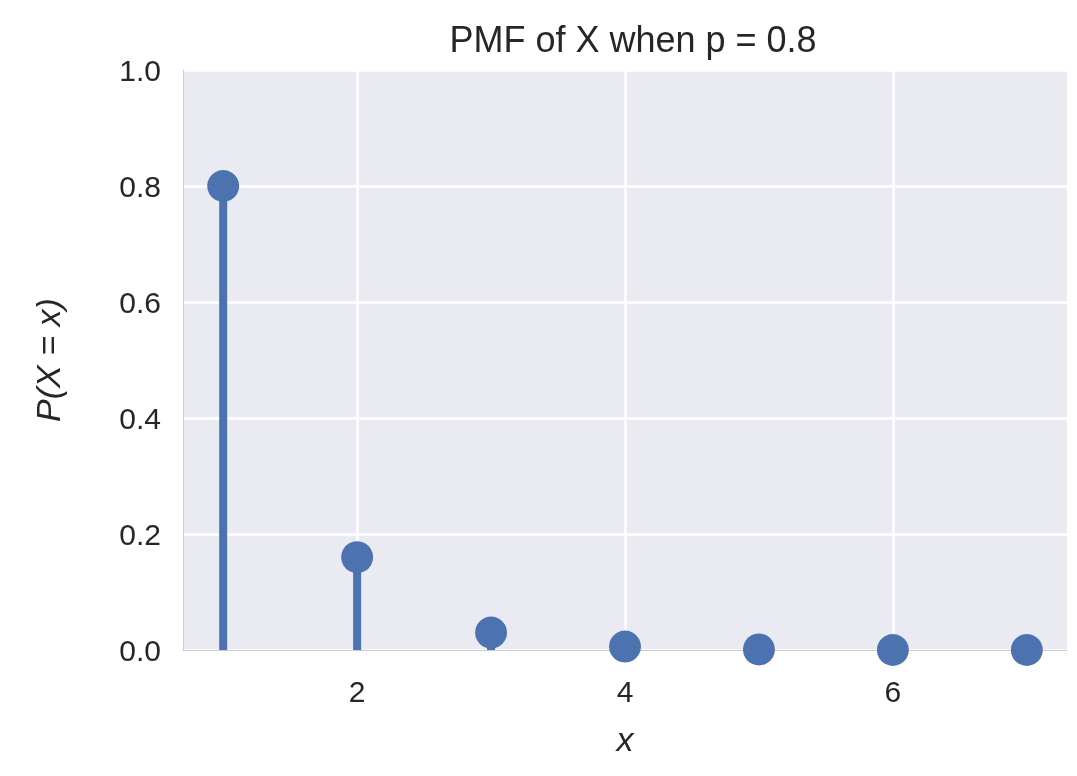 This screenshot has width=1077, height=776. Describe the element at coordinates (140, 534) in the screenshot. I see `y-tick-label: 0.2` at that location.